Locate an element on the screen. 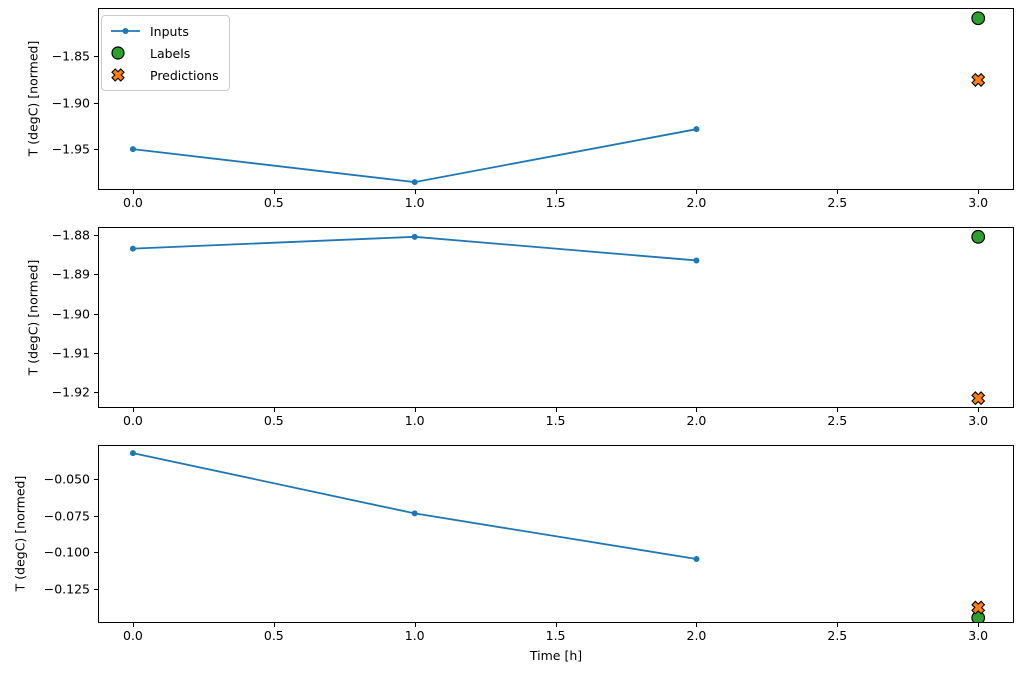 The height and width of the screenshot is (679, 1030). legend-item-predictions: Predictions is located at coordinates (164, 75).